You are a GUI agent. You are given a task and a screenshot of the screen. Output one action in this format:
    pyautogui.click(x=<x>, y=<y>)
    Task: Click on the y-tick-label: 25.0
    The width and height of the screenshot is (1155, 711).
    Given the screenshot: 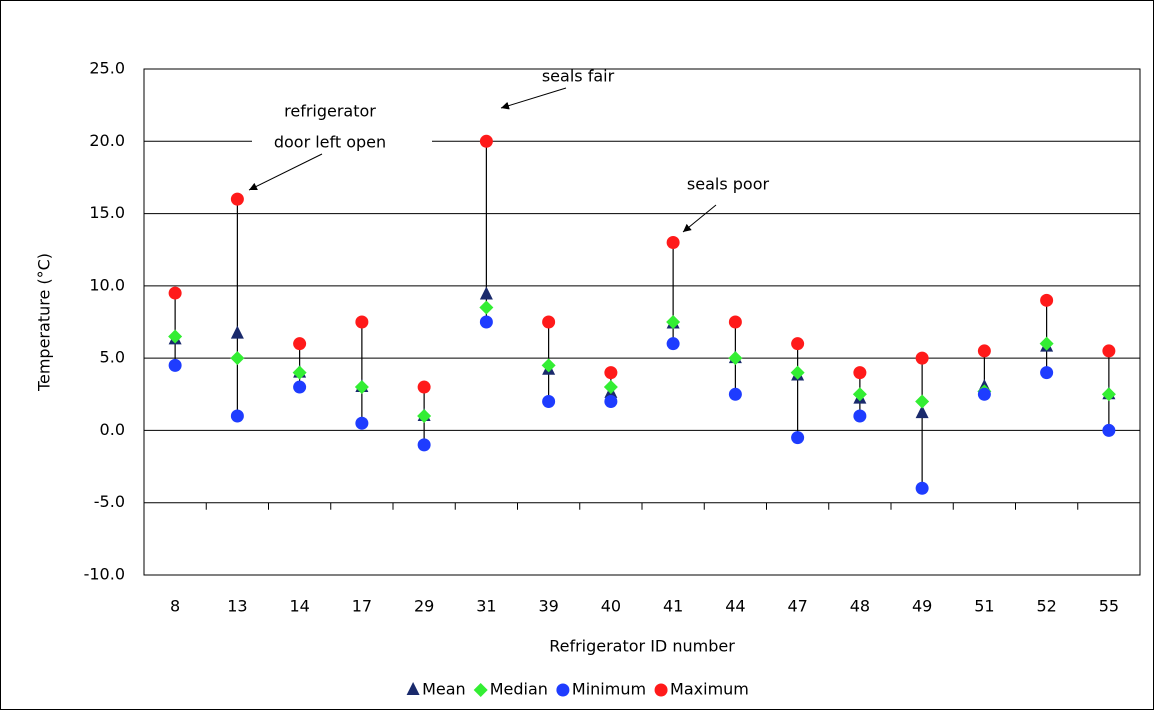 What is the action you would take?
    pyautogui.click(x=107, y=68)
    